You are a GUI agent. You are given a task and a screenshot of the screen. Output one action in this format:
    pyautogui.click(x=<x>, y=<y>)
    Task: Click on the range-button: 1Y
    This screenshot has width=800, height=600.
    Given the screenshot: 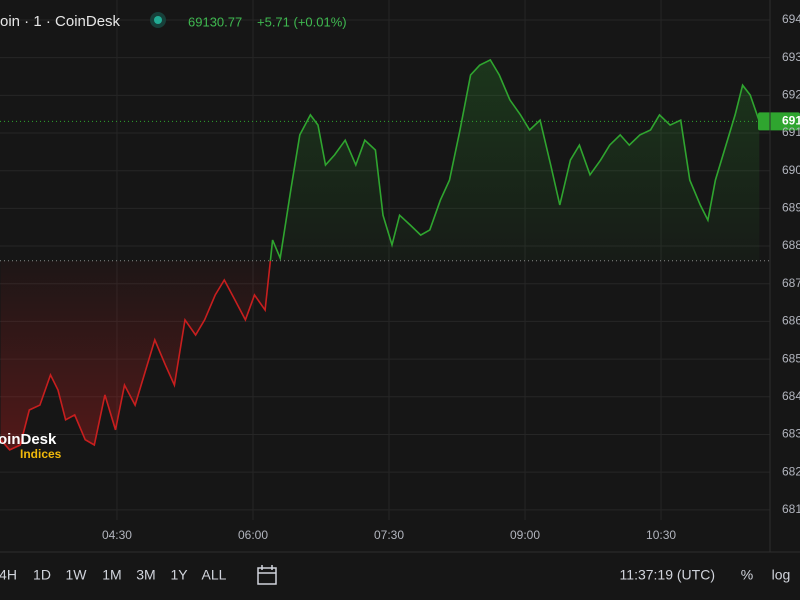 What is the action you would take?
    pyautogui.click(x=179, y=575)
    